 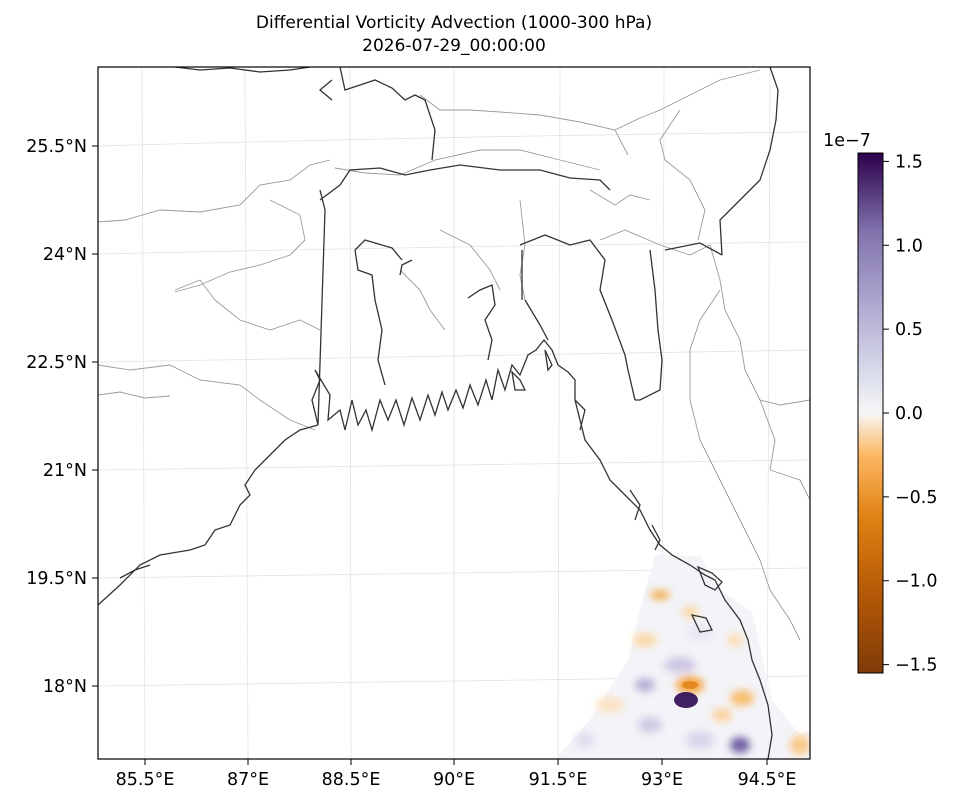 I want to click on colorbar: 1e−7 1.5 1.0 0.5 0.0 −0.5 −1.0 −1.5, so click(x=880, y=403).